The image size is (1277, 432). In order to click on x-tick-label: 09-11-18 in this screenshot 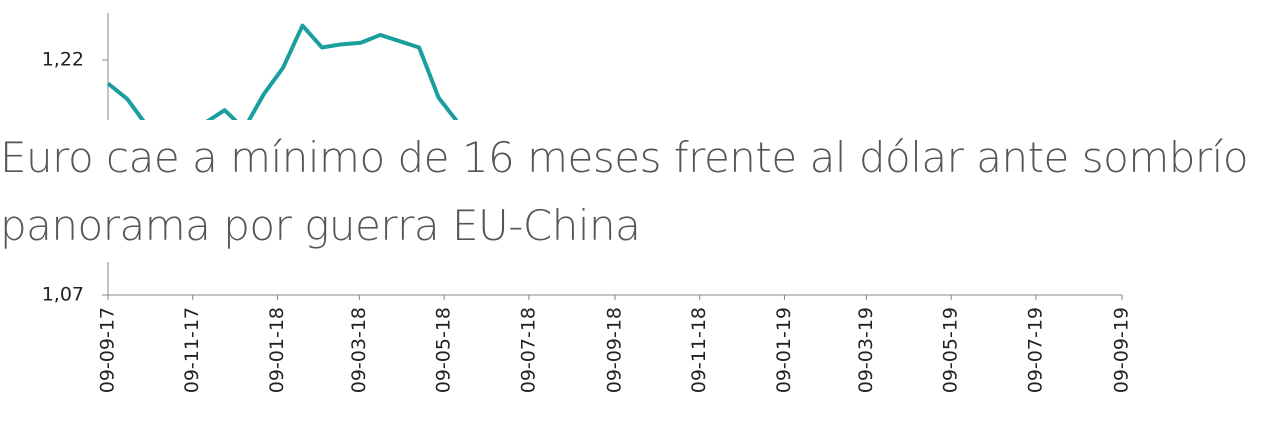, I will do `click(699, 350)`.